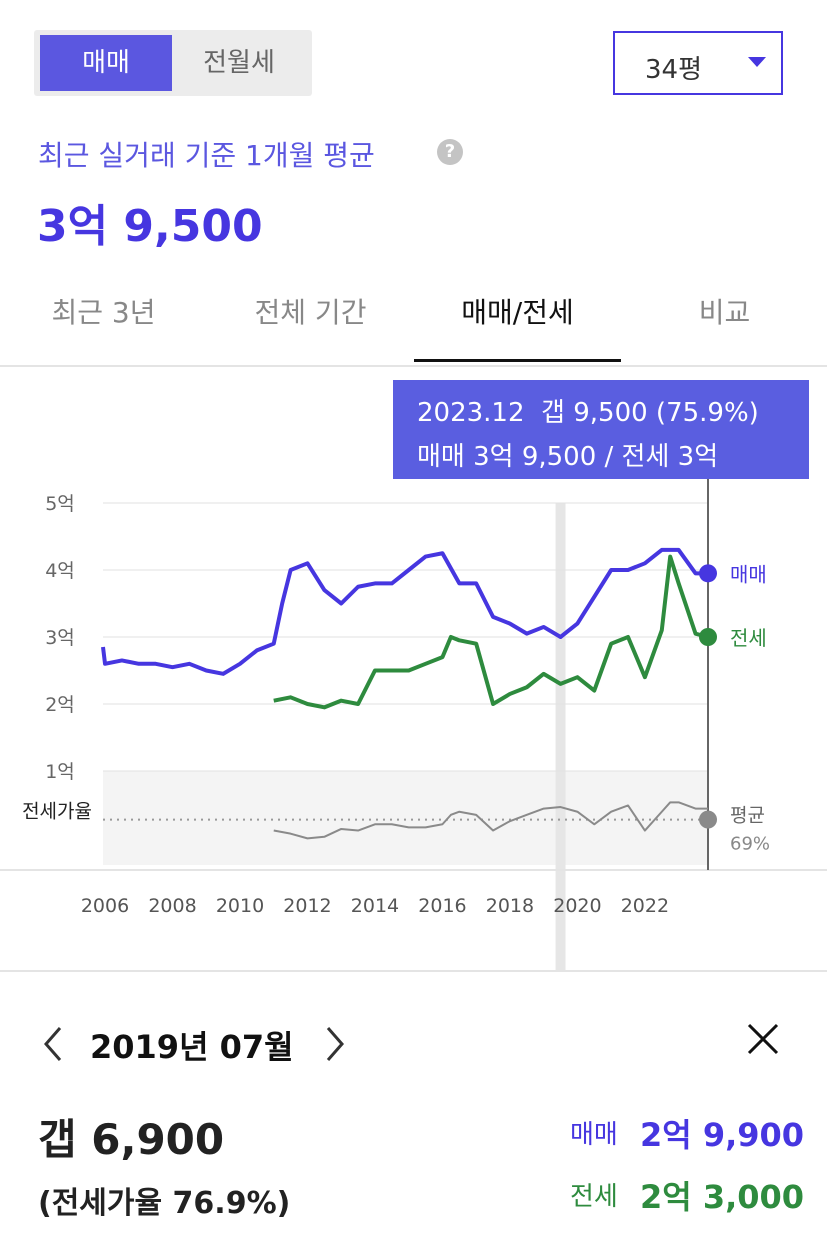 This screenshot has height=1239, width=827. I want to click on series-name: 전세가율, so click(57, 812).